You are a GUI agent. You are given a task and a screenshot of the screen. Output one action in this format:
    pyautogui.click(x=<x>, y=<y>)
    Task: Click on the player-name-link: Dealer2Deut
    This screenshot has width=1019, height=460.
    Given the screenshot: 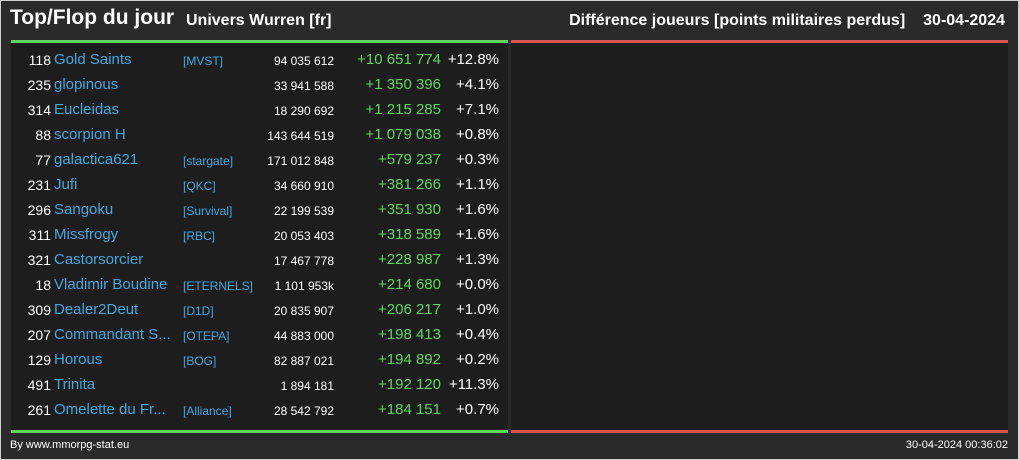 What is the action you would take?
    pyautogui.click(x=96, y=309)
    